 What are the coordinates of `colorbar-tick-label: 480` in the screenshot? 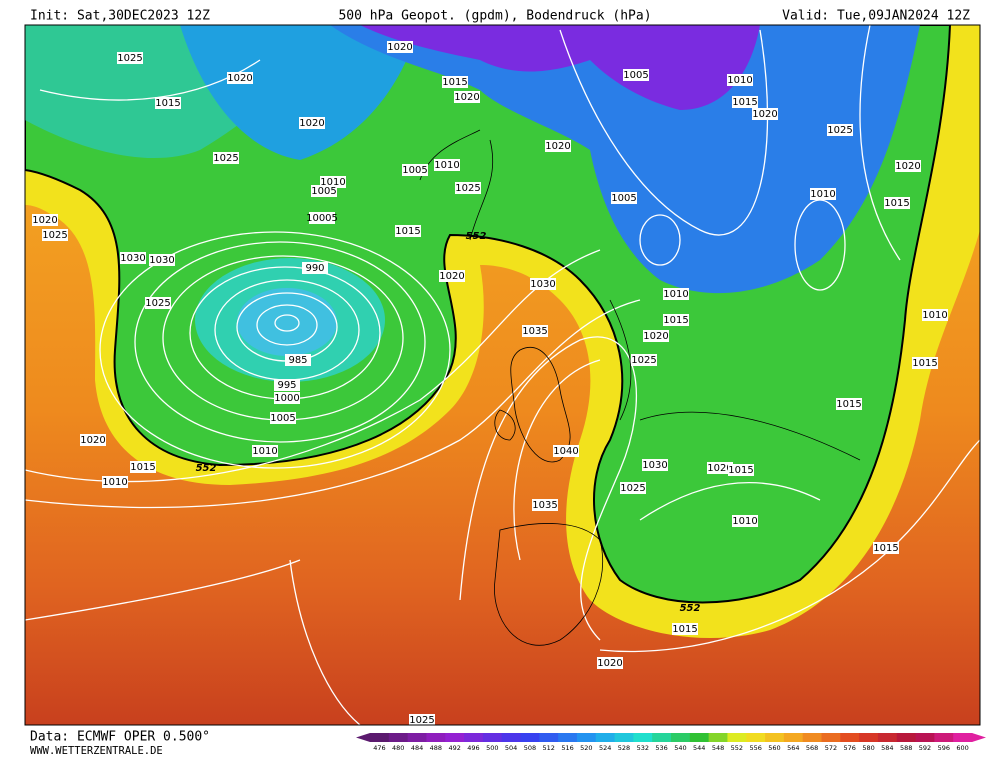 It's located at (398, 748).